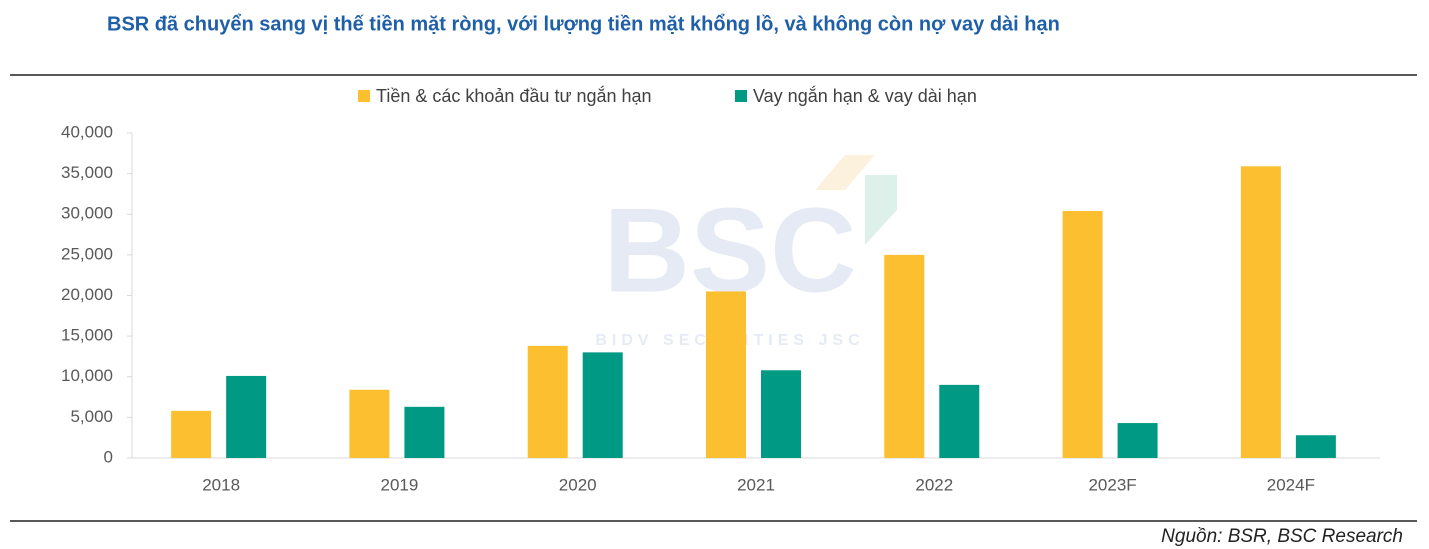 The image size is (1429, 549). Describe the element at coordinates (87, 375) in the screenshot. I see `y-tick-label: 10,000` at that location.